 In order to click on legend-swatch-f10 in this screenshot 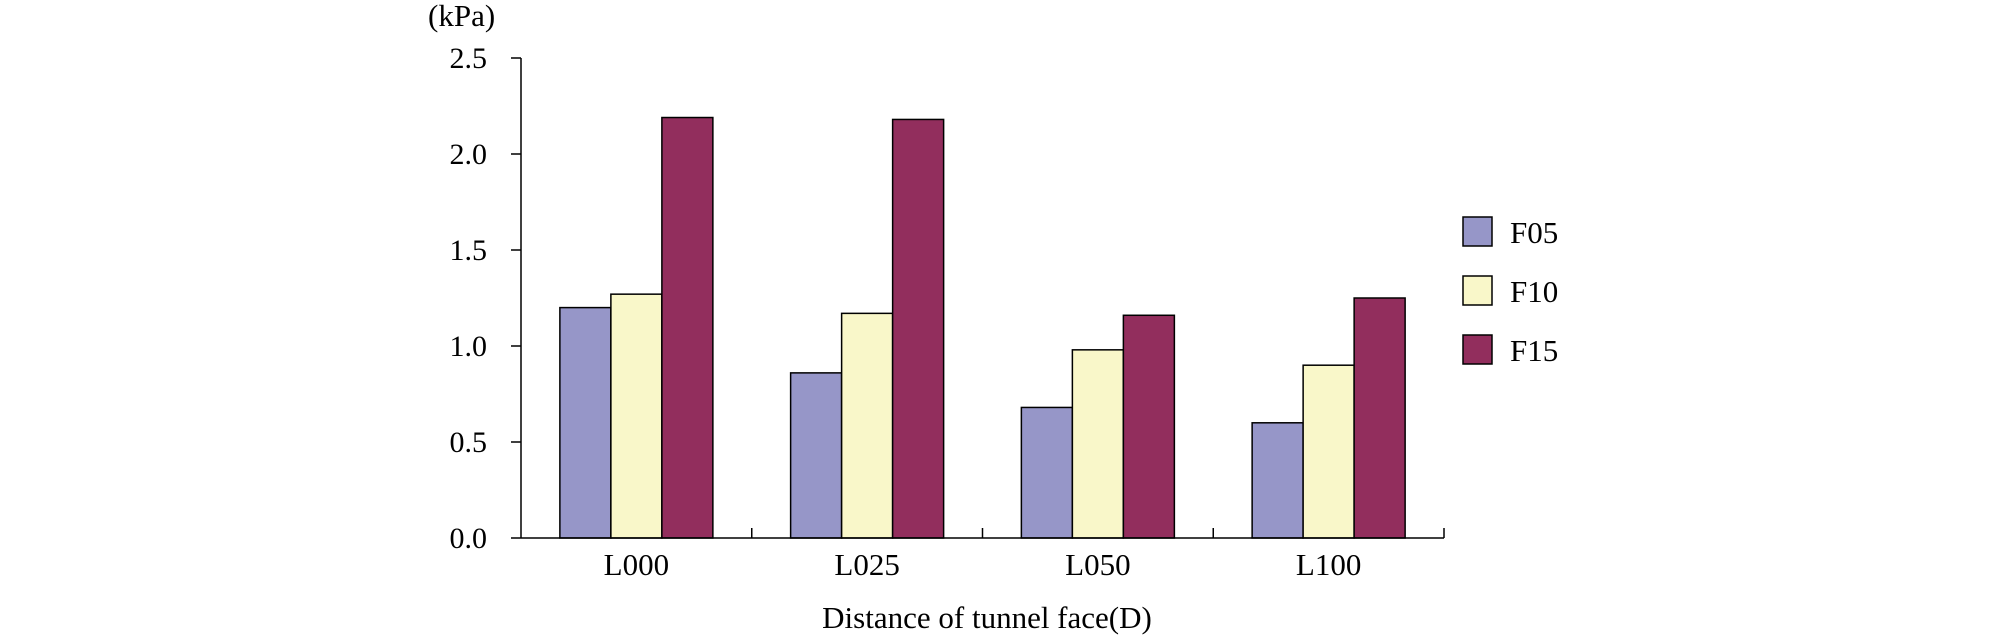, I will do `click(1477, 290)`.